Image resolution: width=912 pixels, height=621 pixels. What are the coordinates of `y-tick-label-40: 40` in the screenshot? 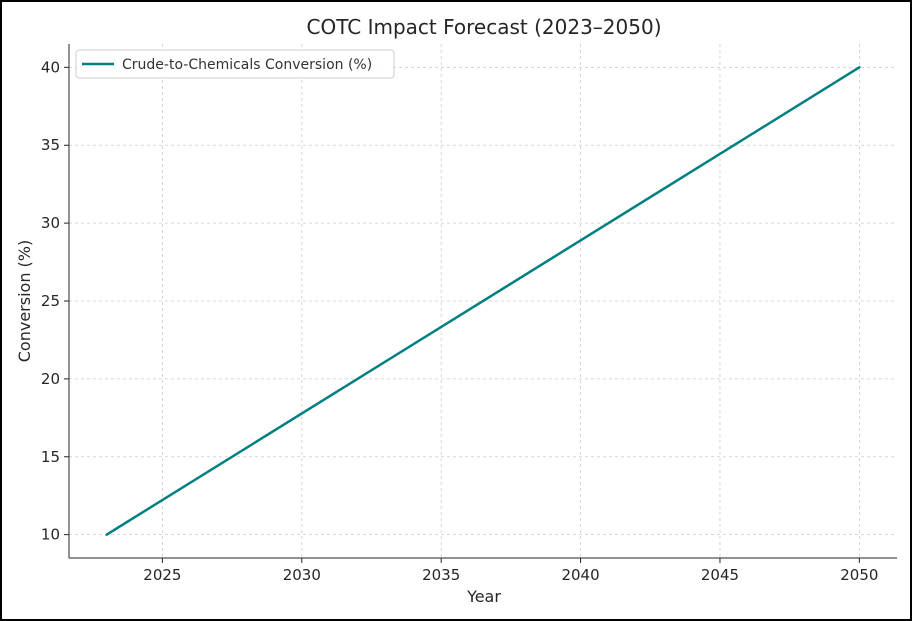 It's located at (50, 67).